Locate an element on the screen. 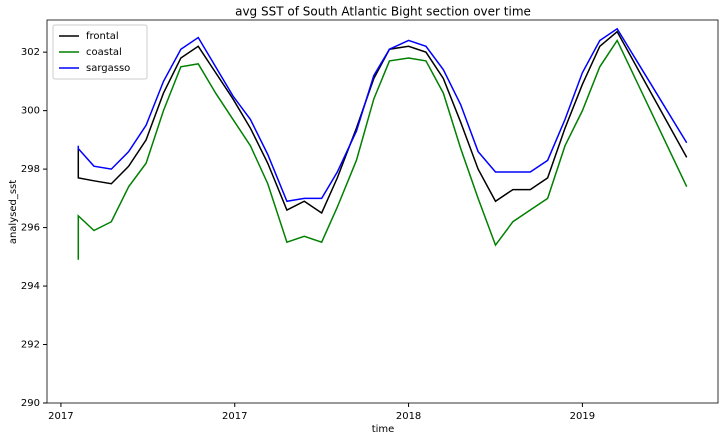 The height and width of the screenshot is (441, 725). legend-label: sargasso is located at coordinates (108, 68).